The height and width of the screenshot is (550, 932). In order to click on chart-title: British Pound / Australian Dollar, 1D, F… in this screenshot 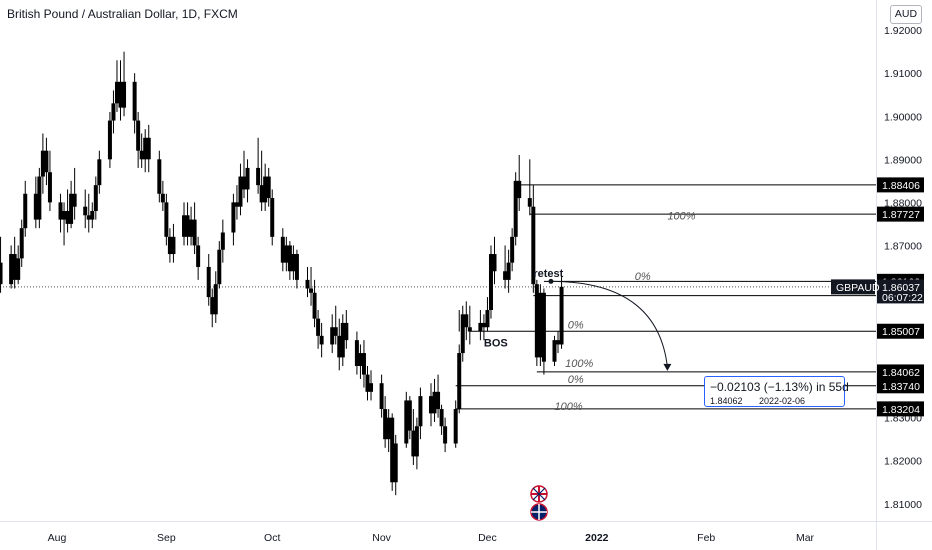, I will do `click(122, 14)`.